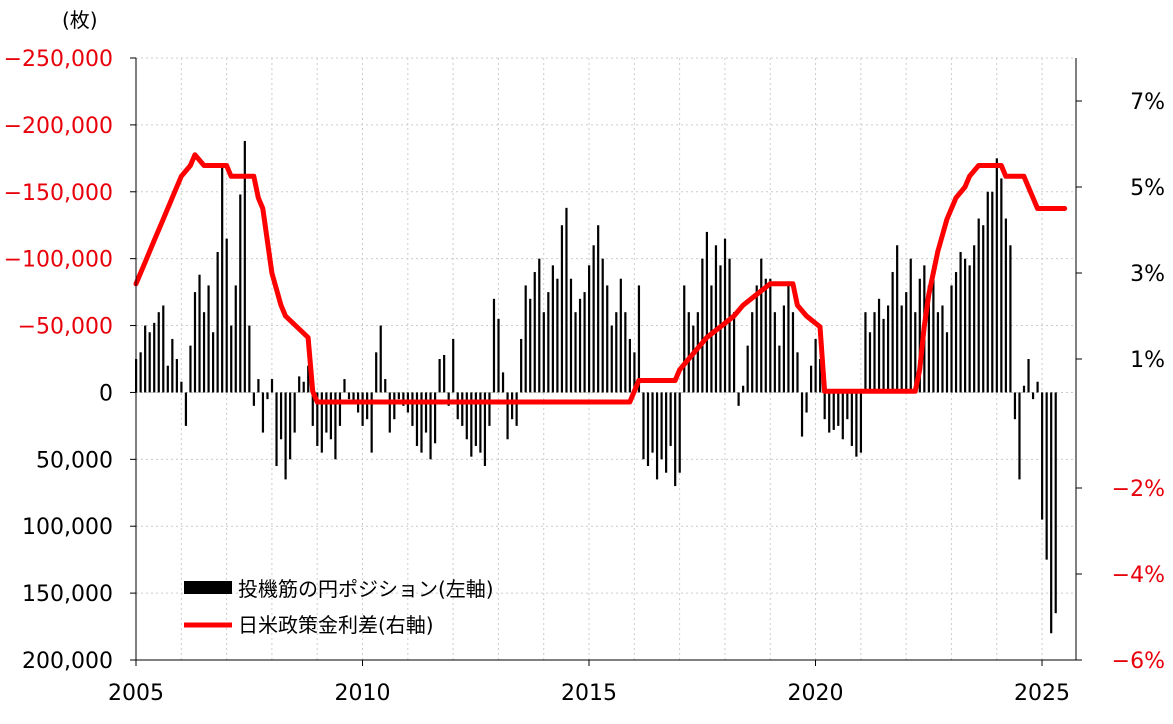 The width and height of the screenshot is (1173, 724). I want to click on right-axis-tick-label: 3%, so click(1147, 274).